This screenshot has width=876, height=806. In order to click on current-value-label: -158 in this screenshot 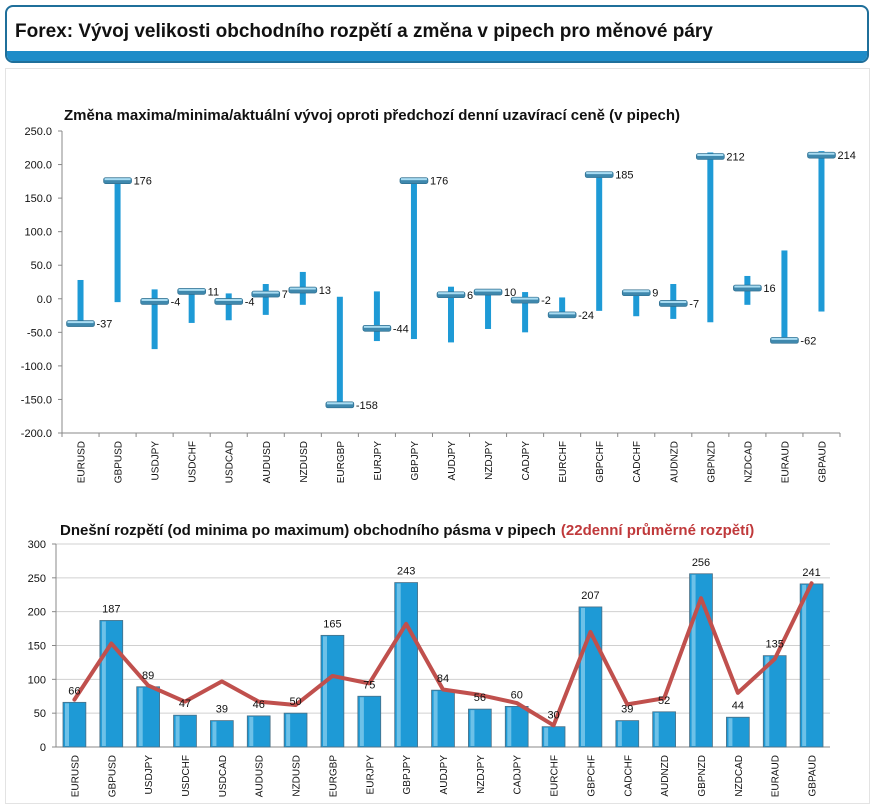, I will do `click(367, 406)`.